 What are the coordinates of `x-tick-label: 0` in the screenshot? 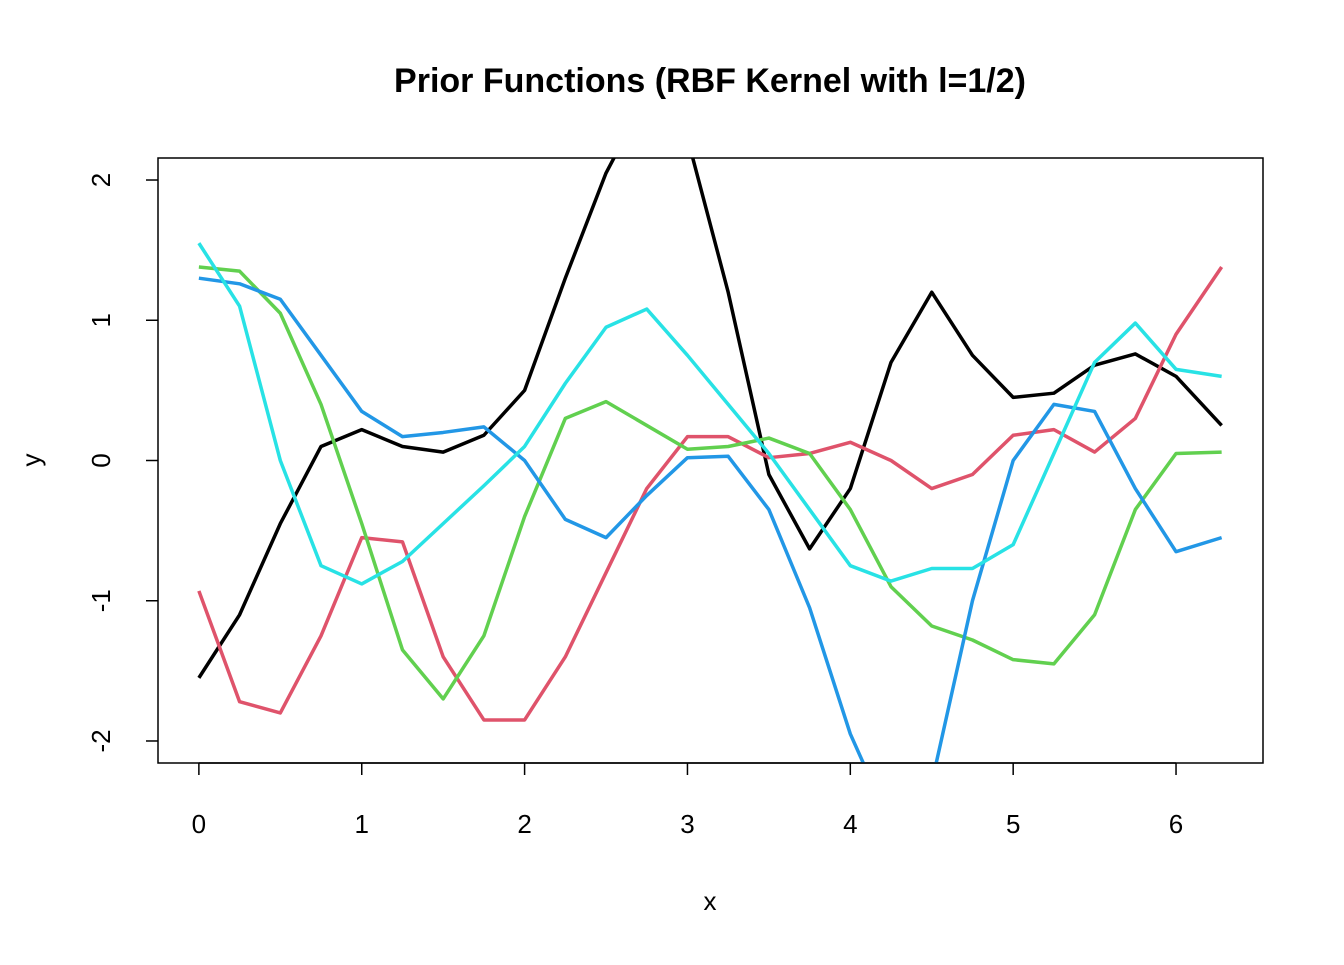 It's located at (199, 824).